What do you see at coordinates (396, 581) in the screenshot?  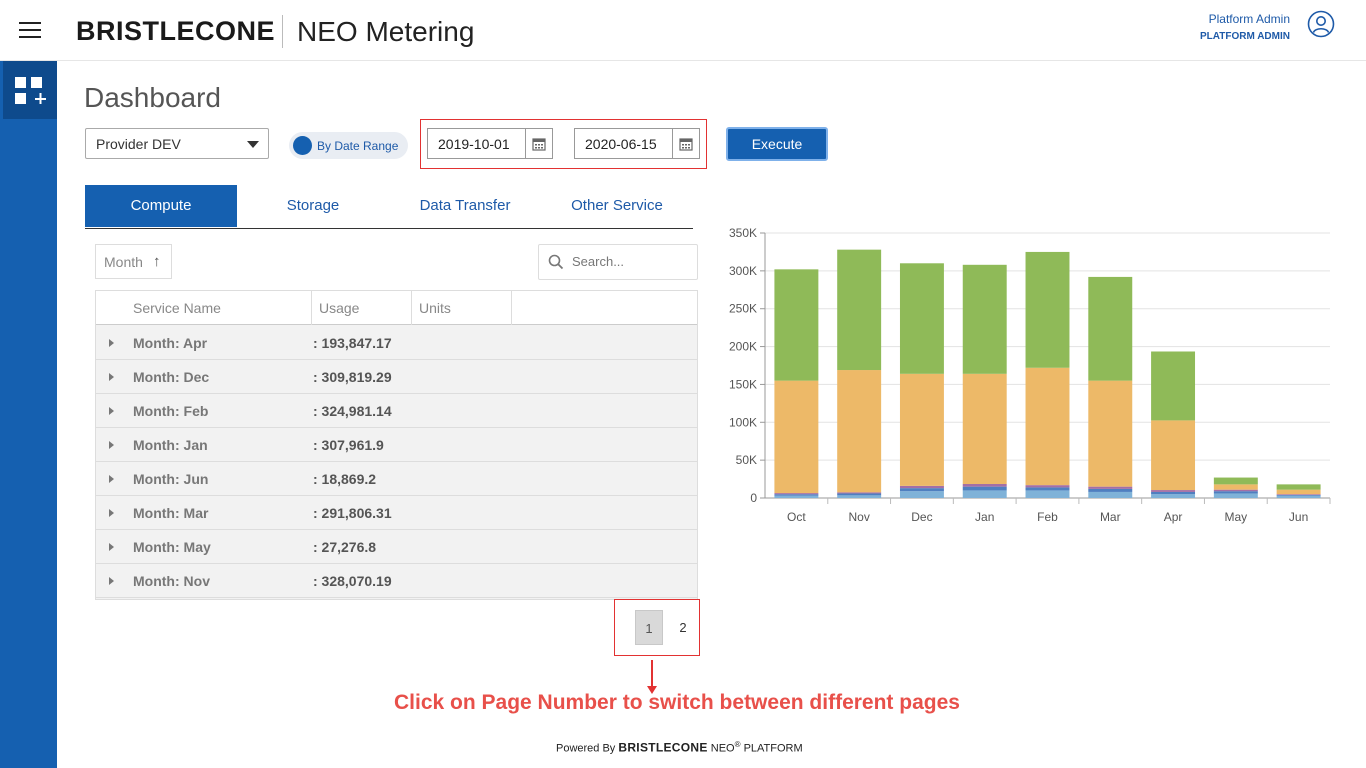 I see `table-row: Month: Nov: 328,070.19` at bounding box center [396, 581].